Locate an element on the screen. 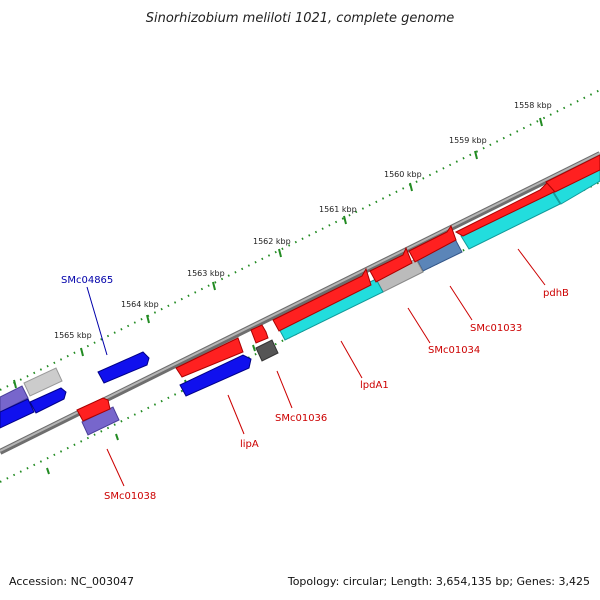 This screenshot has height=600, width=600. tick-label-1561: 1561 kbp is located at coordinates (338, 209).